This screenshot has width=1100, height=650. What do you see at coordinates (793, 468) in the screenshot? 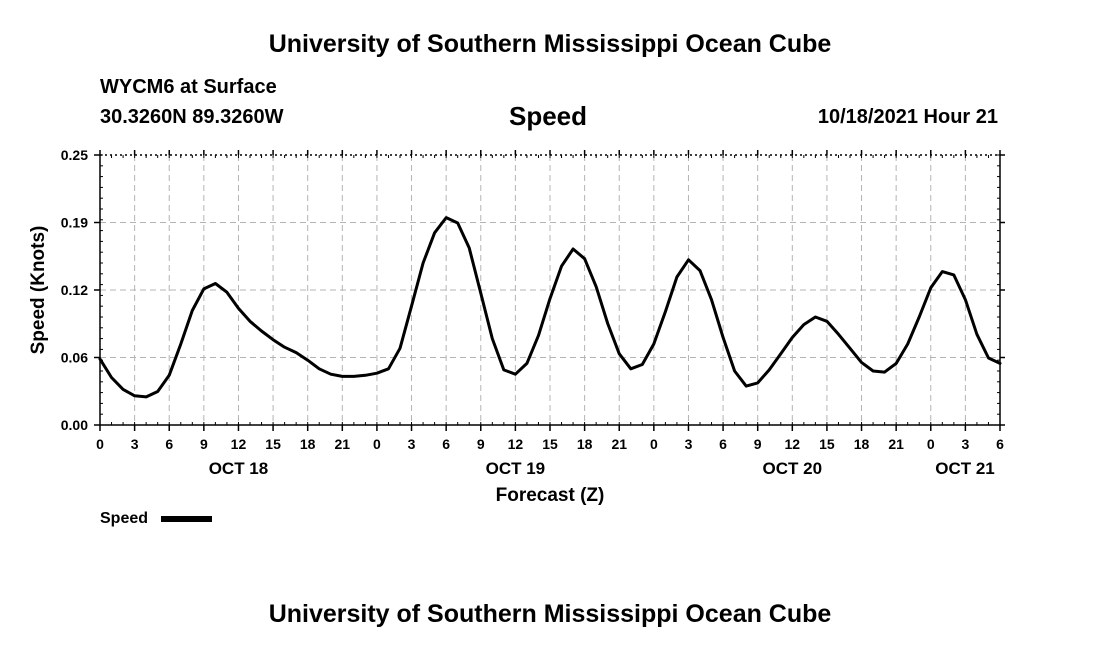
I see `x-day-label: OCT 20` at bounding box center [793, 468].